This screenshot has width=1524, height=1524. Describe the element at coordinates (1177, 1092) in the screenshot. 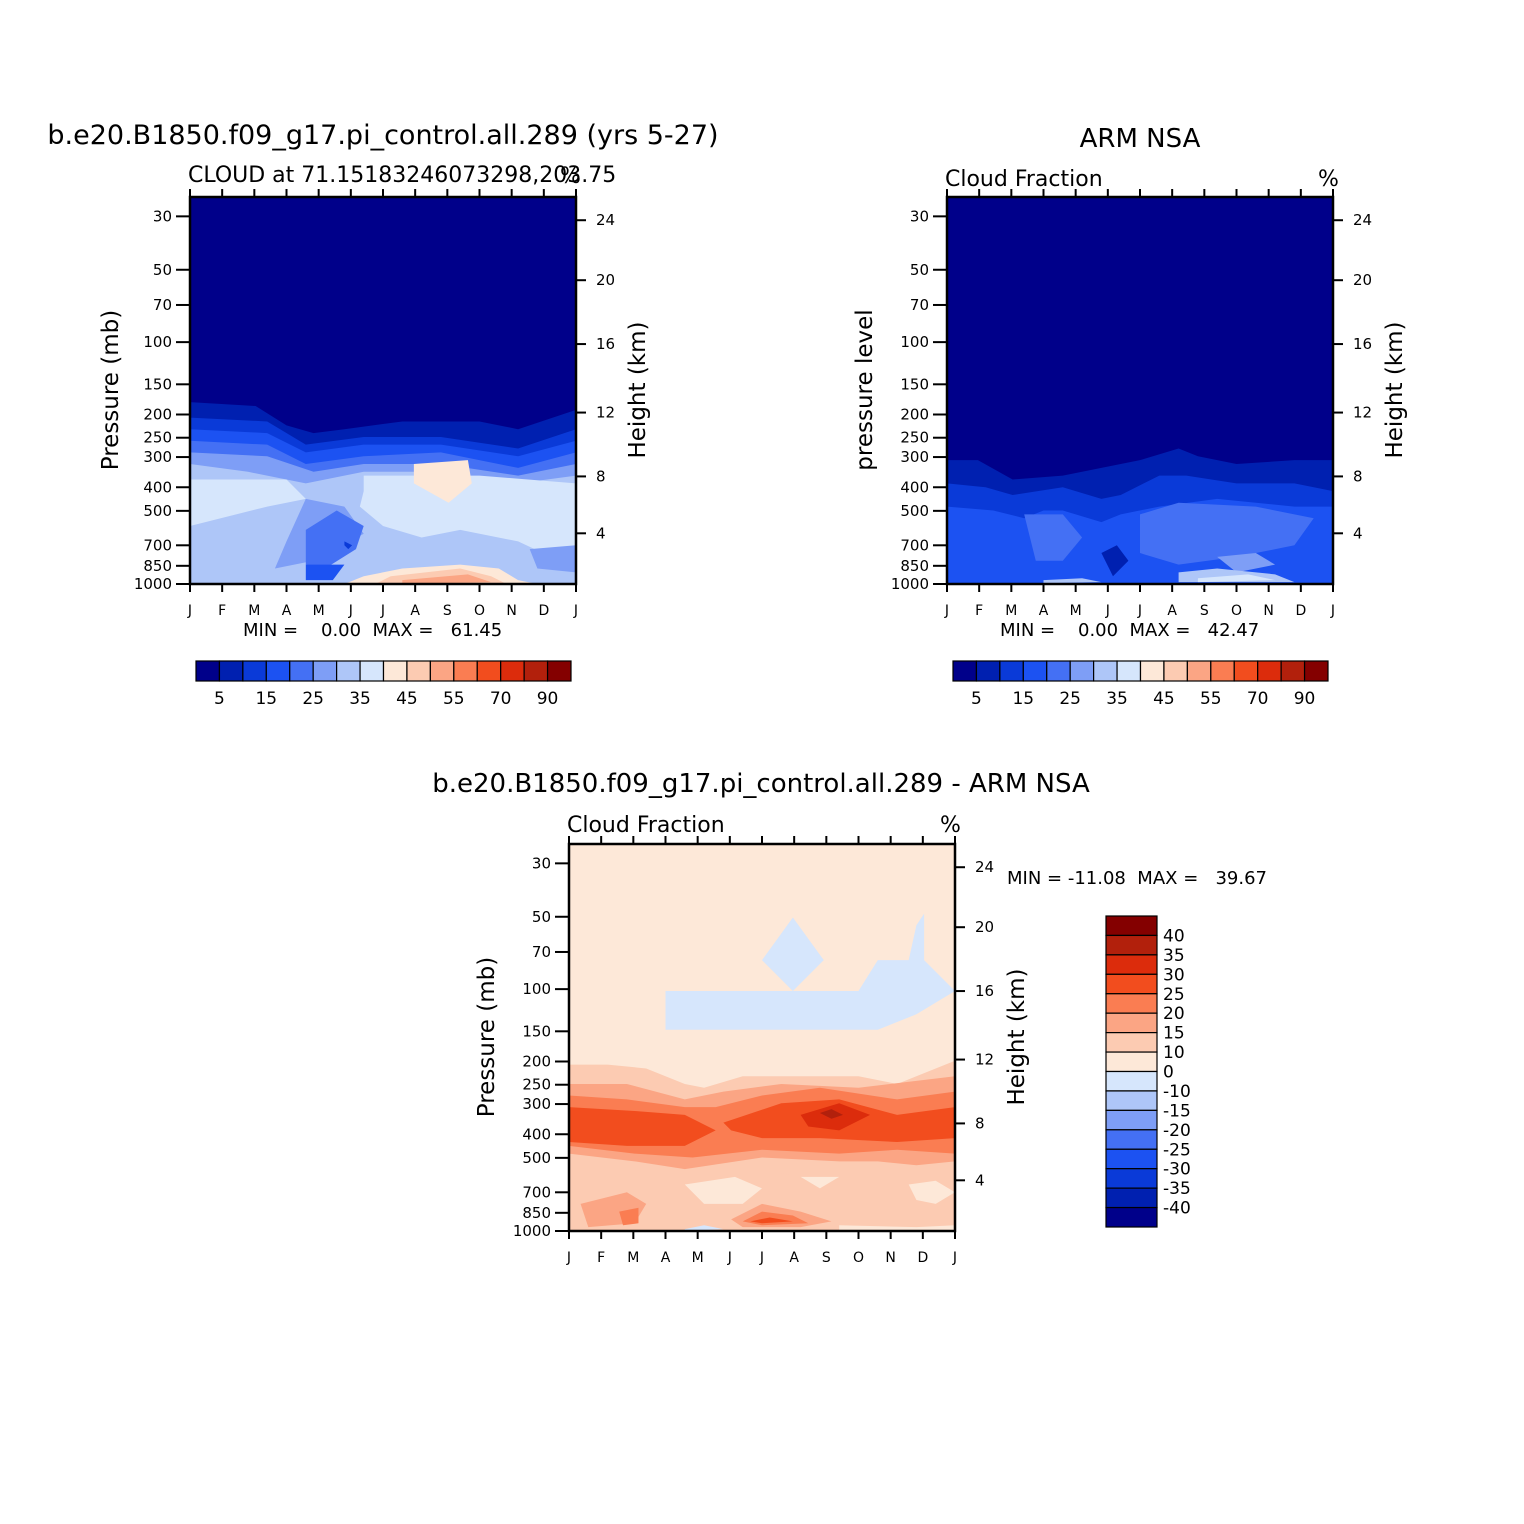

I see `diff-colorbar-label: -10` at that location.